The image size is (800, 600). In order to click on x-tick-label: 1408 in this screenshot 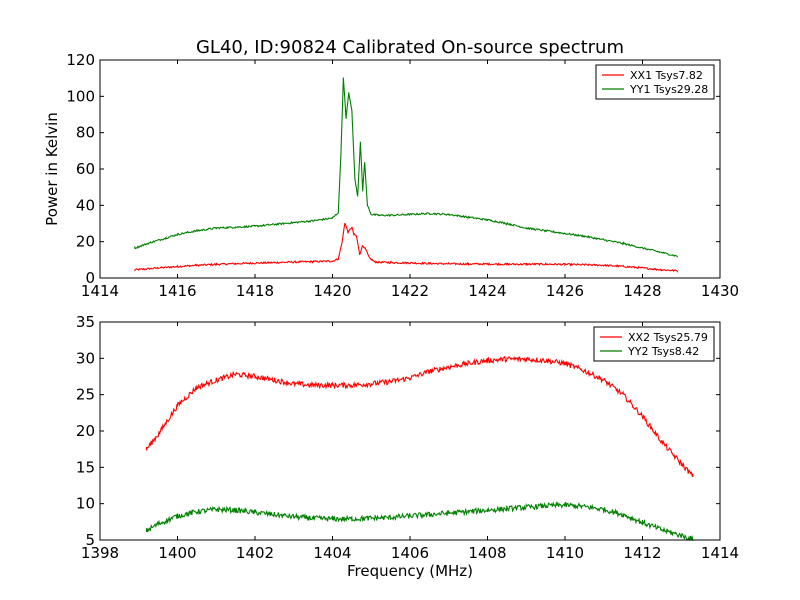, I will do `click(487, 553)`.